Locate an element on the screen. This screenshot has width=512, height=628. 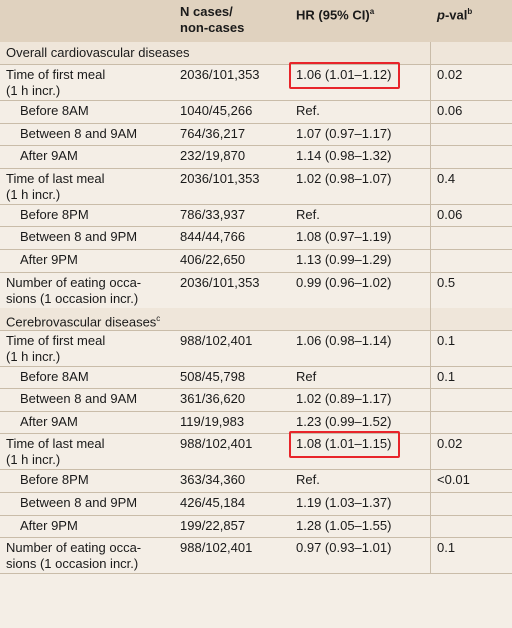
hr-value: 1.23 (0.99–1.52) is located at coordinates (344, 421).